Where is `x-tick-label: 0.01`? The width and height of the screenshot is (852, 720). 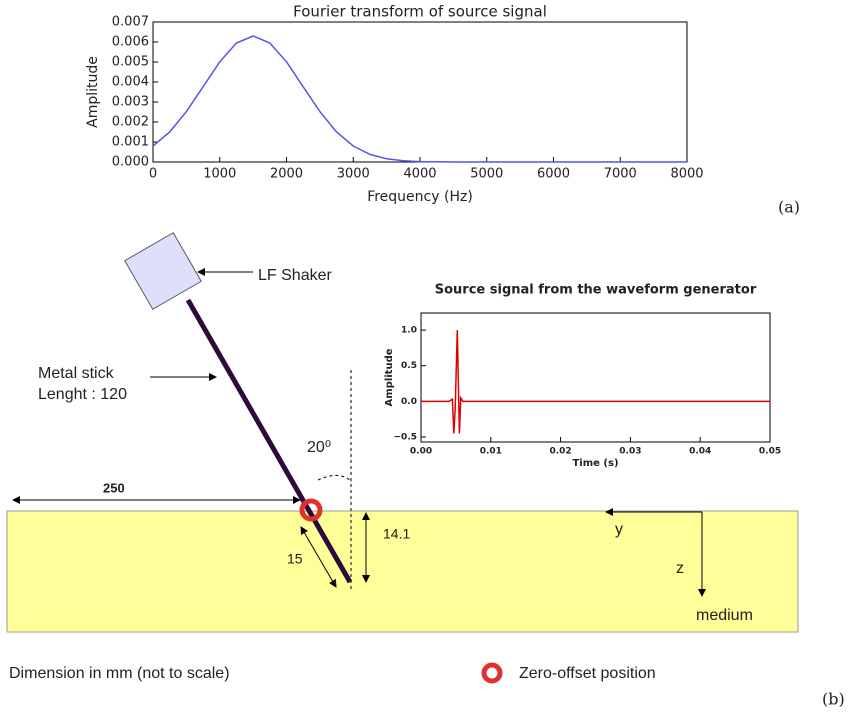
x-tick-label: 0.01 is located at coordinates (491, 452).